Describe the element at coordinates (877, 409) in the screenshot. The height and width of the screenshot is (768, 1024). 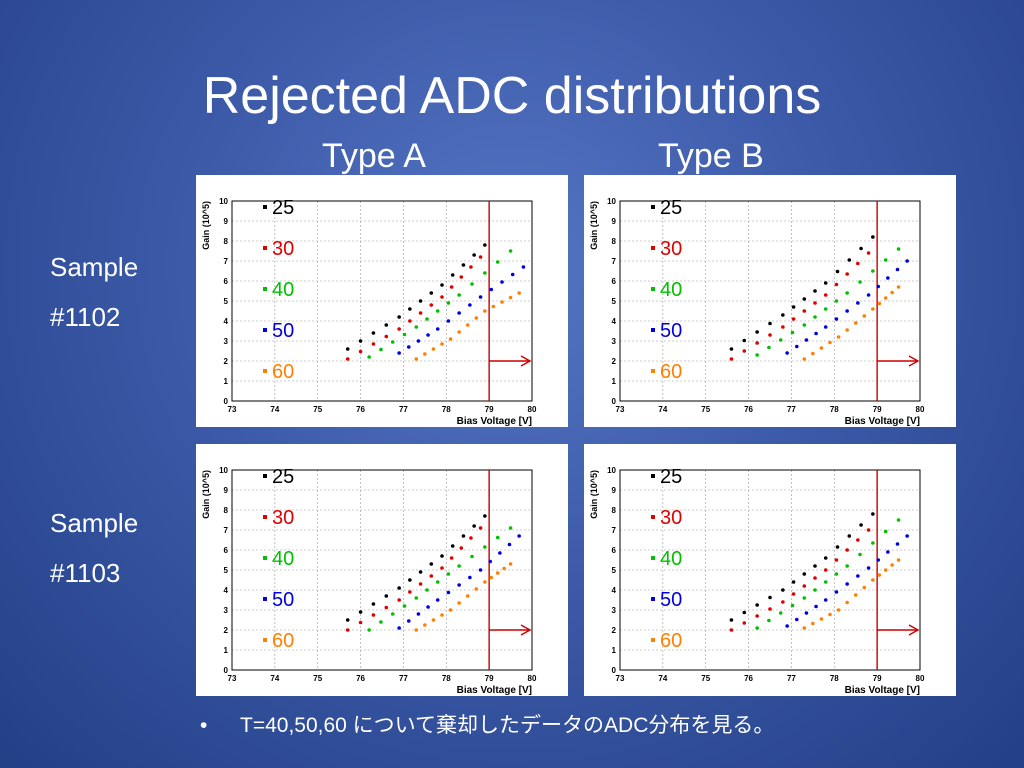
I see `x-tick-label: 79` at that location.